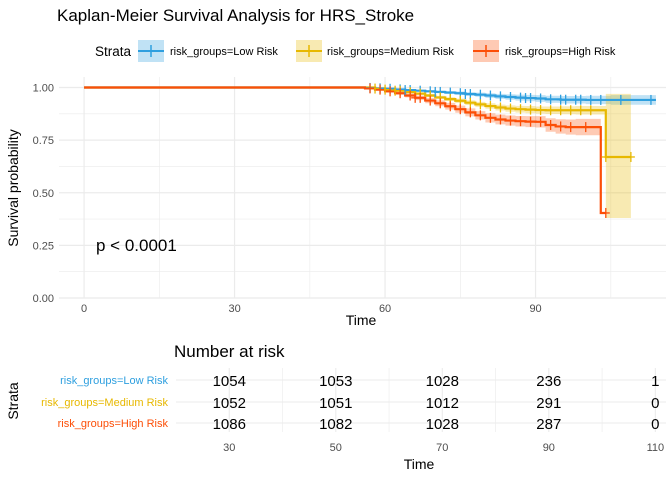 The image size is (672, 480). What do you see at coordinates (229, 403) in the screenshot?
I see `risk-cell-medium: 1052` at bounding box center [229, 403].